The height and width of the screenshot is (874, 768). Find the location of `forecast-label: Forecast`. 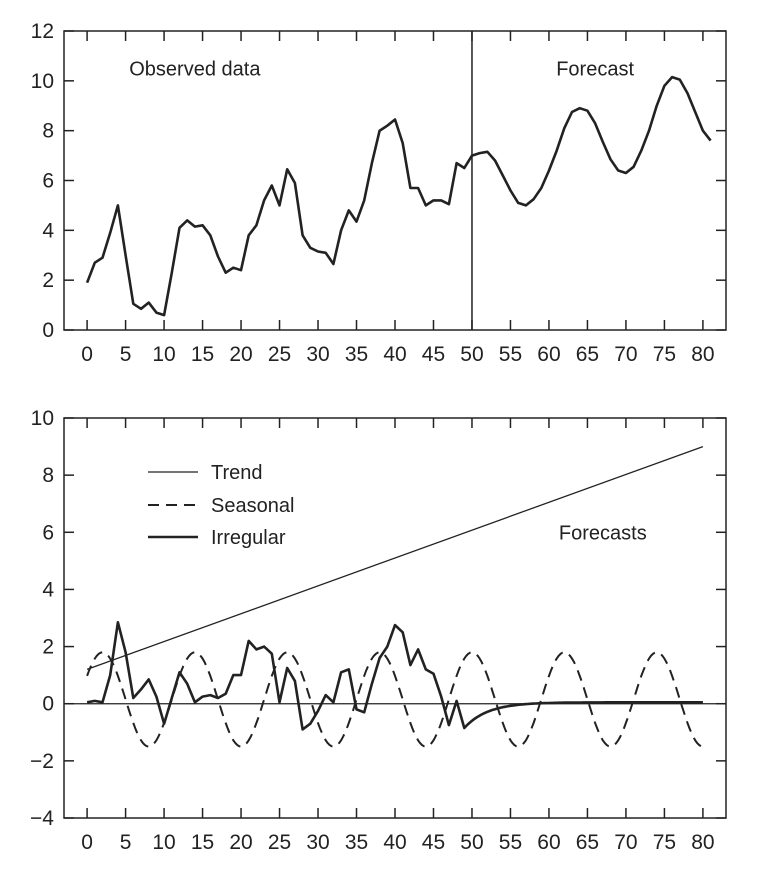

forecast-label: Forecast is located at coordinates (595, 69).